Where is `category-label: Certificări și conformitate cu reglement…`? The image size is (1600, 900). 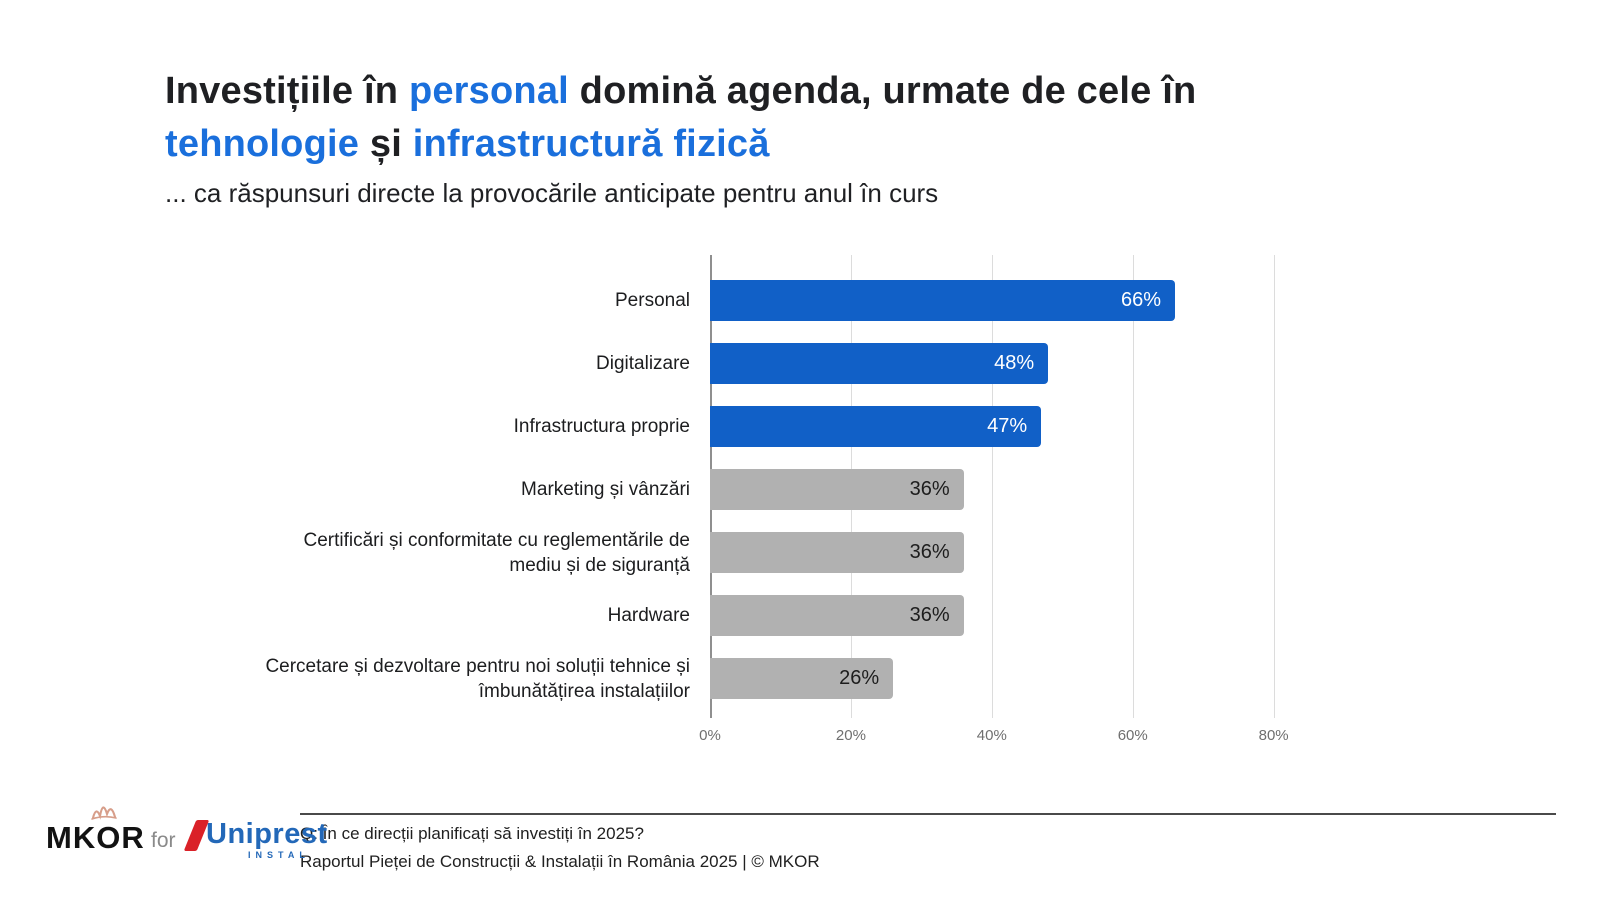
category-label: Certificări și conformitate cu reglement… is located at coordinates (497, 552).